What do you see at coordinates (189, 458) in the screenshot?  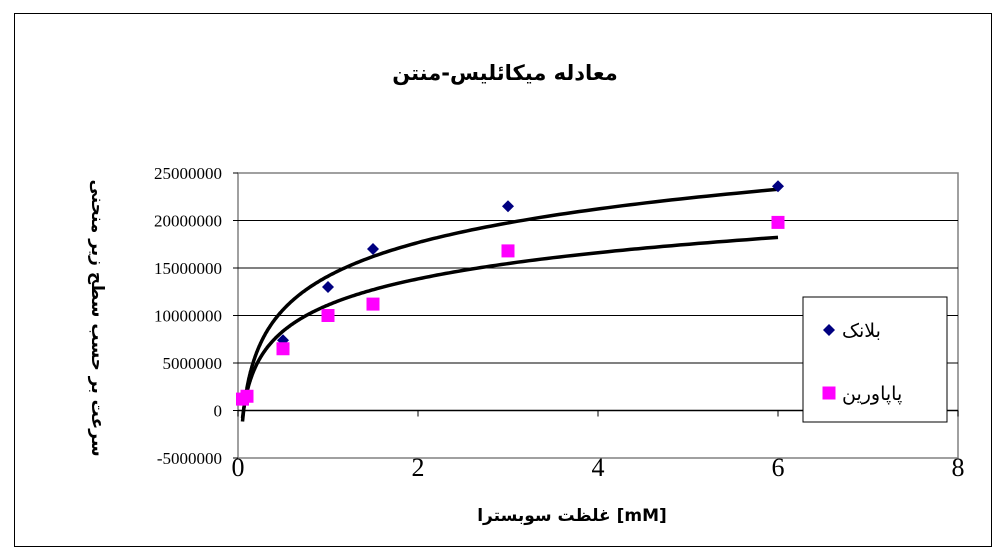 I see `y-tick-label: -5000000` at bounding box center [189, 458].